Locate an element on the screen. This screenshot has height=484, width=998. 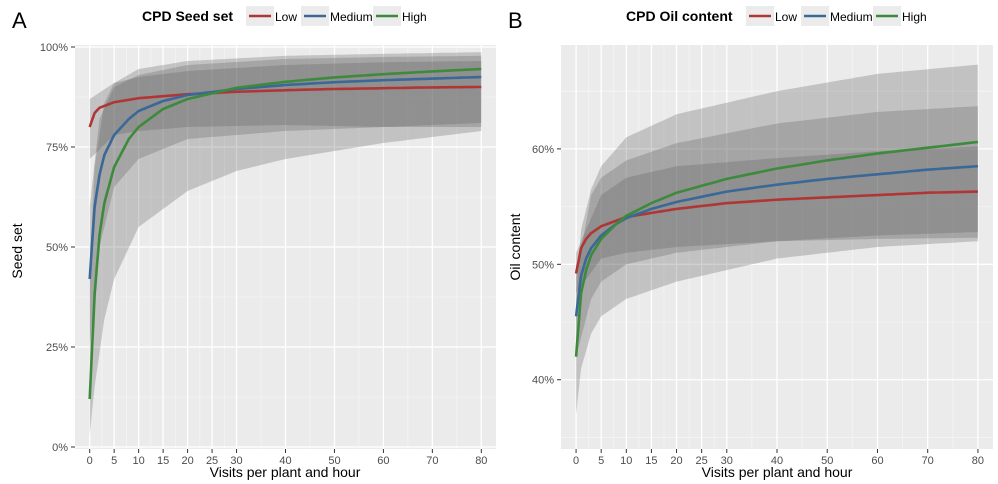
legend-title-a: CPD Seed set is located at coordinates (187, 16).